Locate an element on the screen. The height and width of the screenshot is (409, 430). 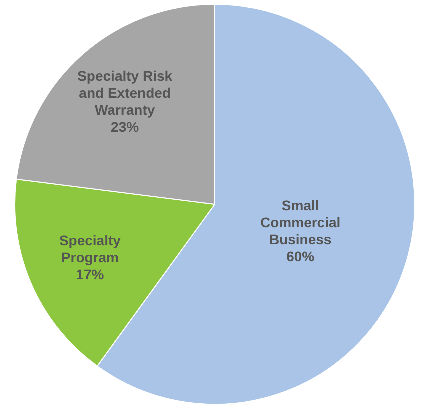
slice-label: Specialty Program is located at coordinates (90, 249).